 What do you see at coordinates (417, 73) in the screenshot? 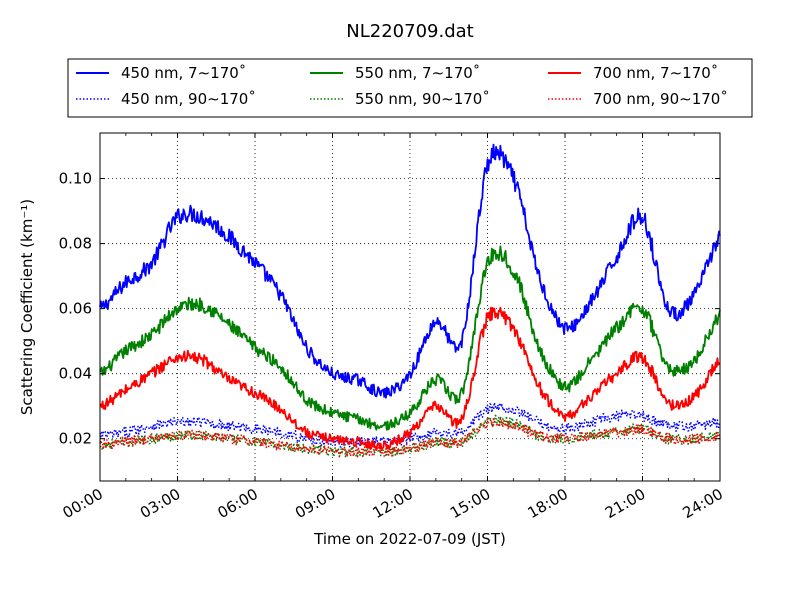
I see `legend-label: 550 nm, 7∼170˚` at bounding box center [417, 73].